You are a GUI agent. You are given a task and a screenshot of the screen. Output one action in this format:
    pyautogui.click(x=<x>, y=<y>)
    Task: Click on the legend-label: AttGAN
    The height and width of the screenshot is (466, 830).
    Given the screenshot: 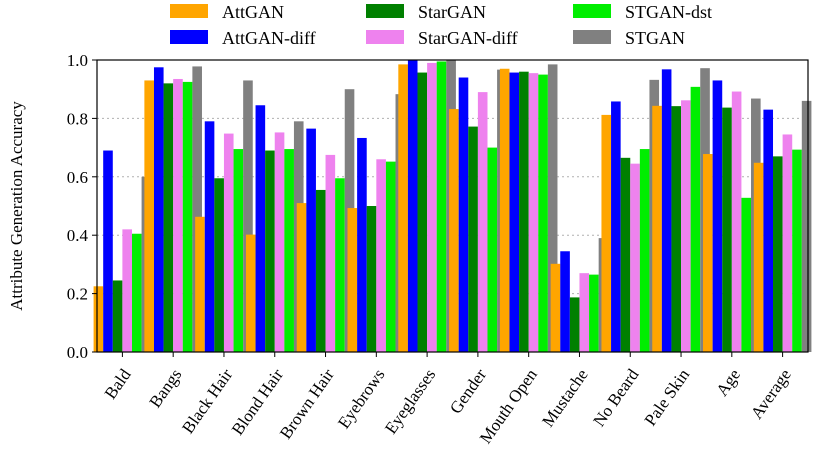 What is the action you would take?
    pyautogui.click(x=253, y=12)
    